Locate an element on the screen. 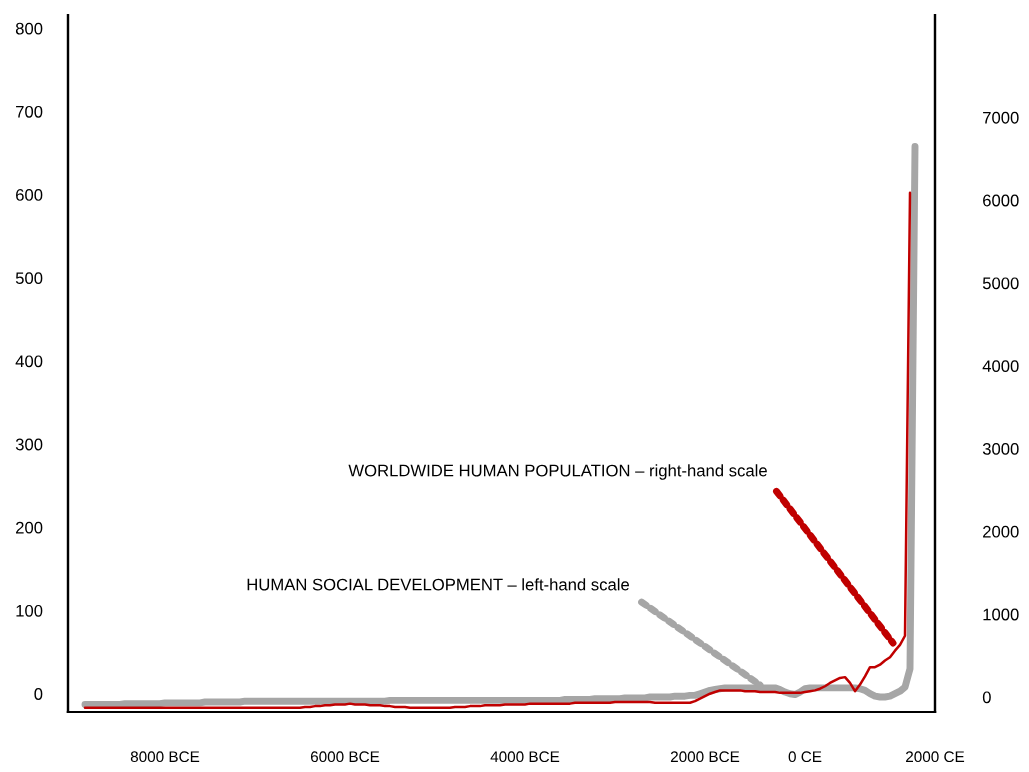 Image resolution: width=1029 pixels, height=772 pixels. y2-tick-label: 4000 is located at coordinates (1000, 366).